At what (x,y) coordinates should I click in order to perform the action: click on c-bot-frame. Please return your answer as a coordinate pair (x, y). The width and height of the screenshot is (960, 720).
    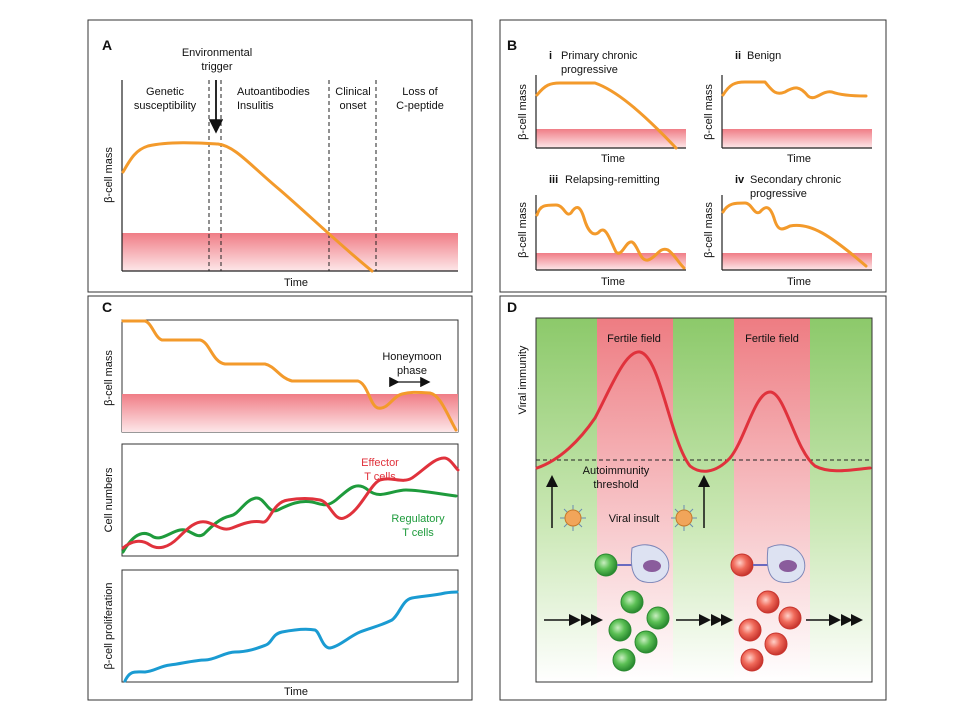
    Looking at the image, I should click on (290, 626).